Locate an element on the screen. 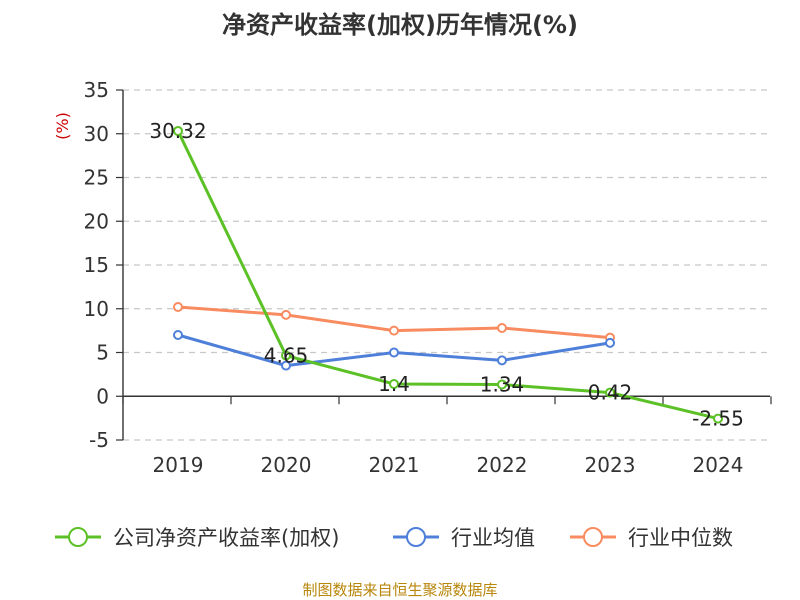  y-tick-label: 25 is located at coordinates (96, 178).